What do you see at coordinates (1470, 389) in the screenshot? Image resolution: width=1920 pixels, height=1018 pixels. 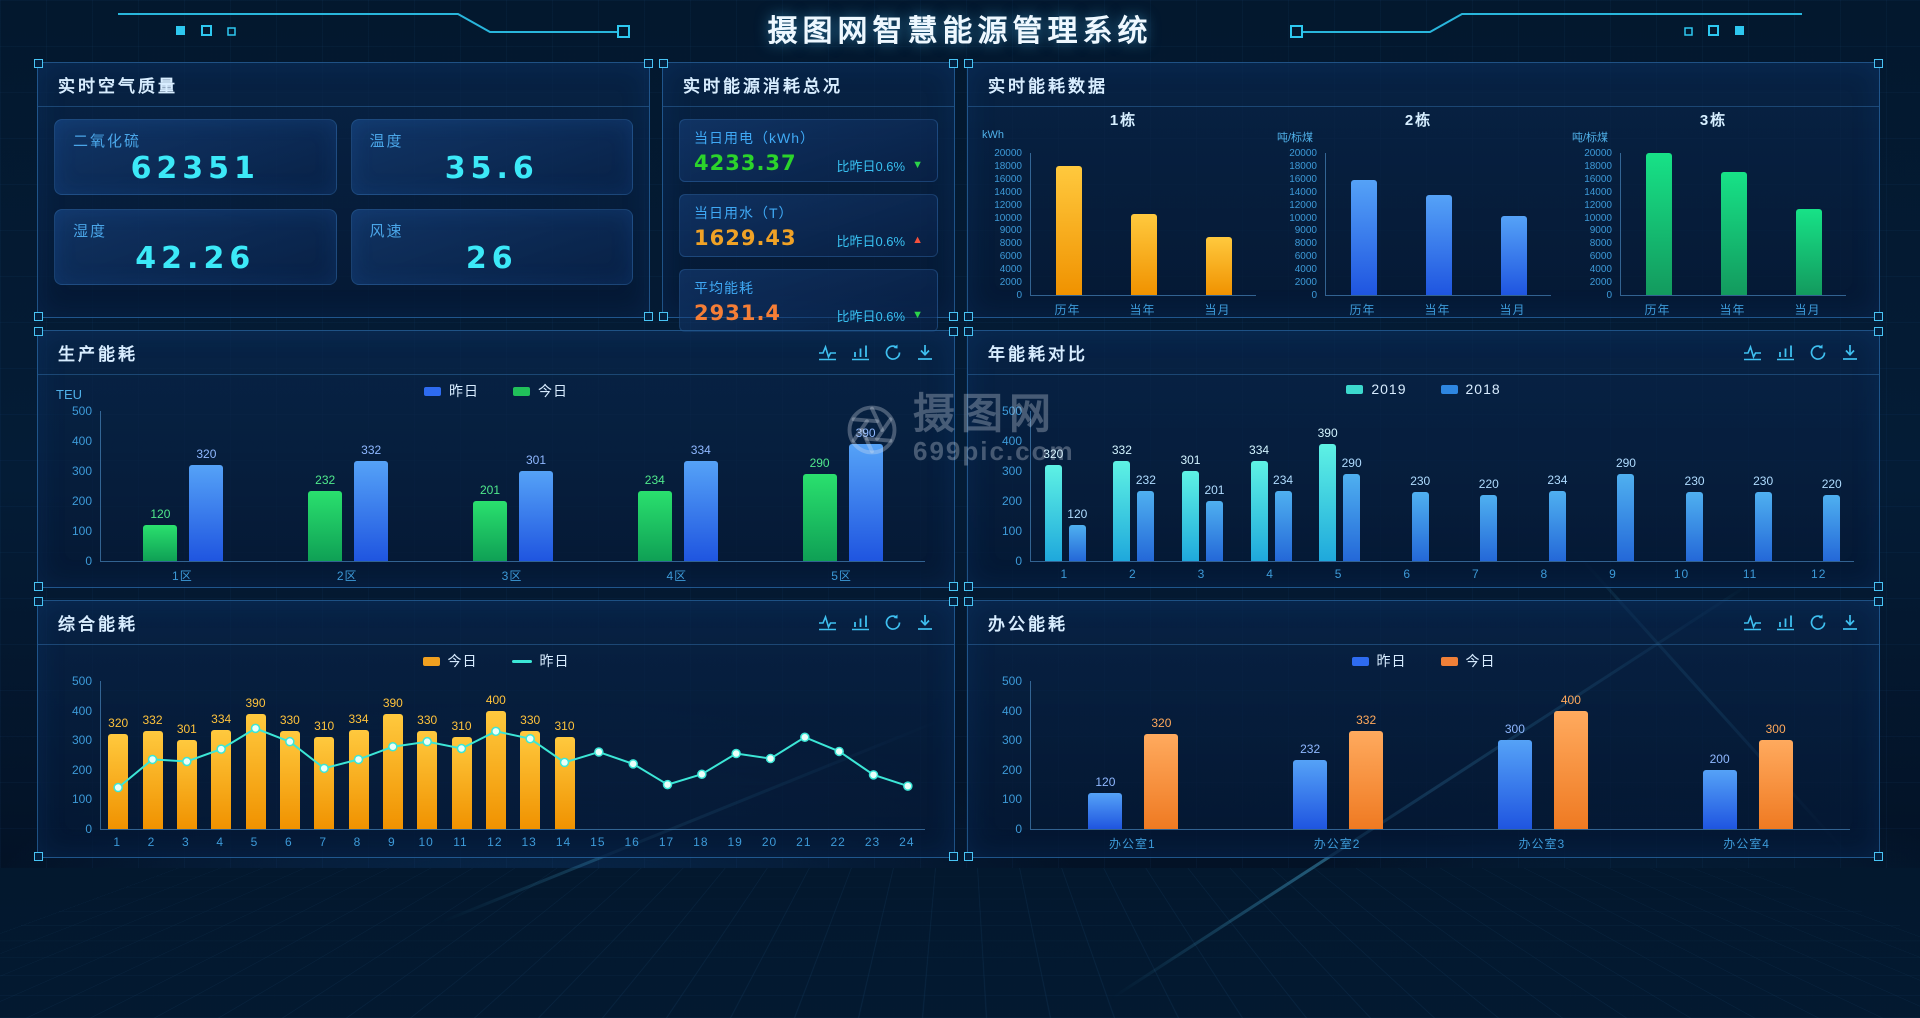 I see `legend-item: 2018` at bounding box center [1470, 389].